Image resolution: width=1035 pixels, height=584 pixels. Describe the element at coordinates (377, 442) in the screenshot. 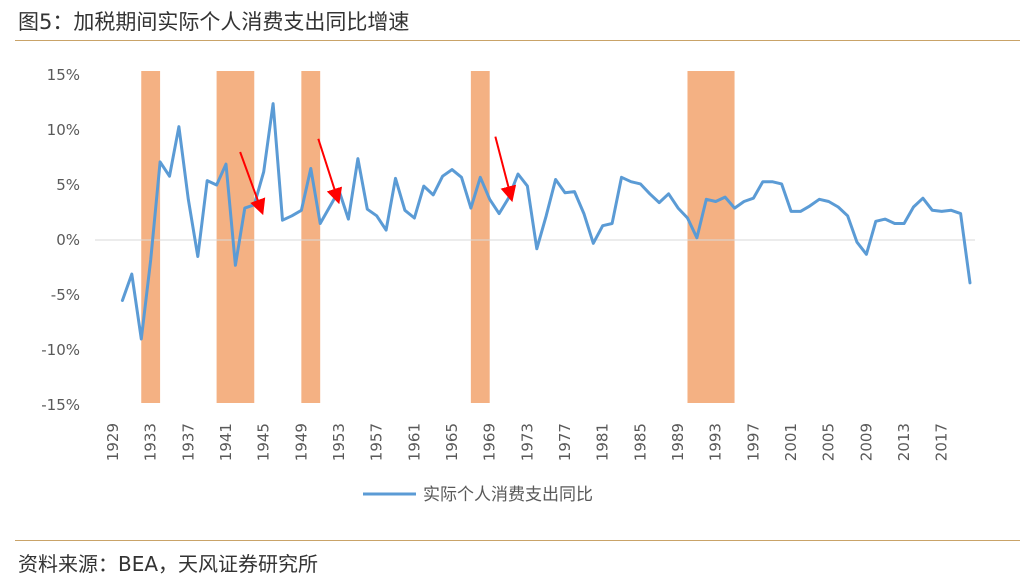

I see `x-tick-label: 1957` at that location.